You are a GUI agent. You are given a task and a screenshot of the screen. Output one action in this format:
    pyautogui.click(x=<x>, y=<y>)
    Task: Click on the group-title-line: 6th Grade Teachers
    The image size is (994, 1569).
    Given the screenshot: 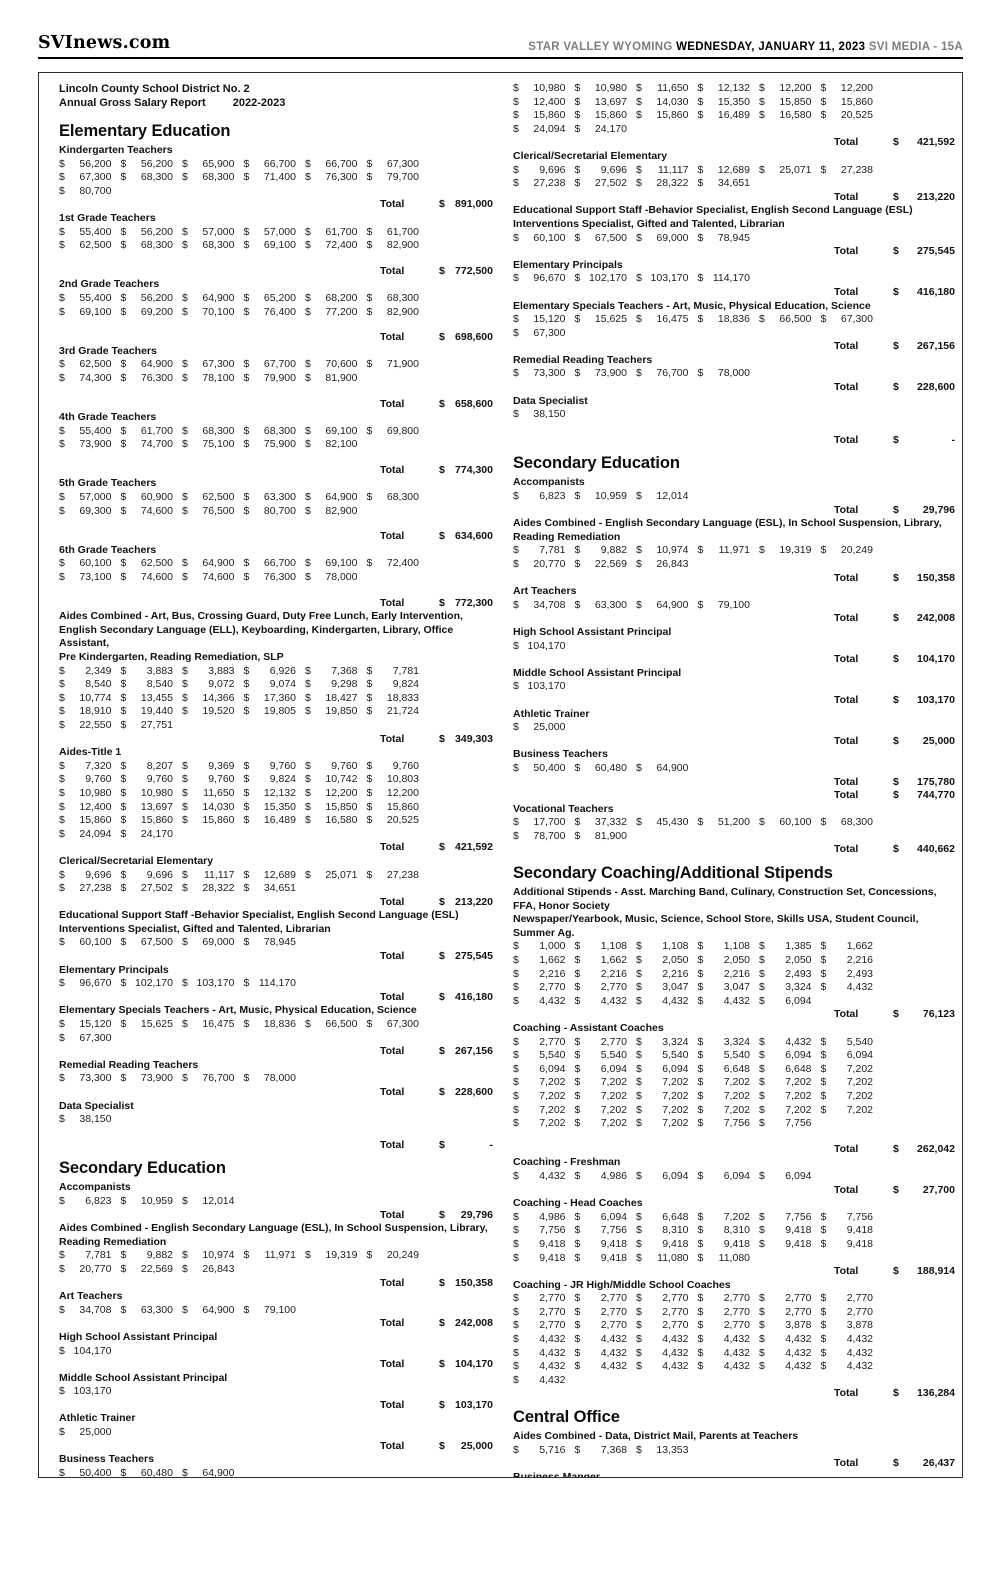 What is the action you would take?
    pyautogui.click(x=108, y=549)
    